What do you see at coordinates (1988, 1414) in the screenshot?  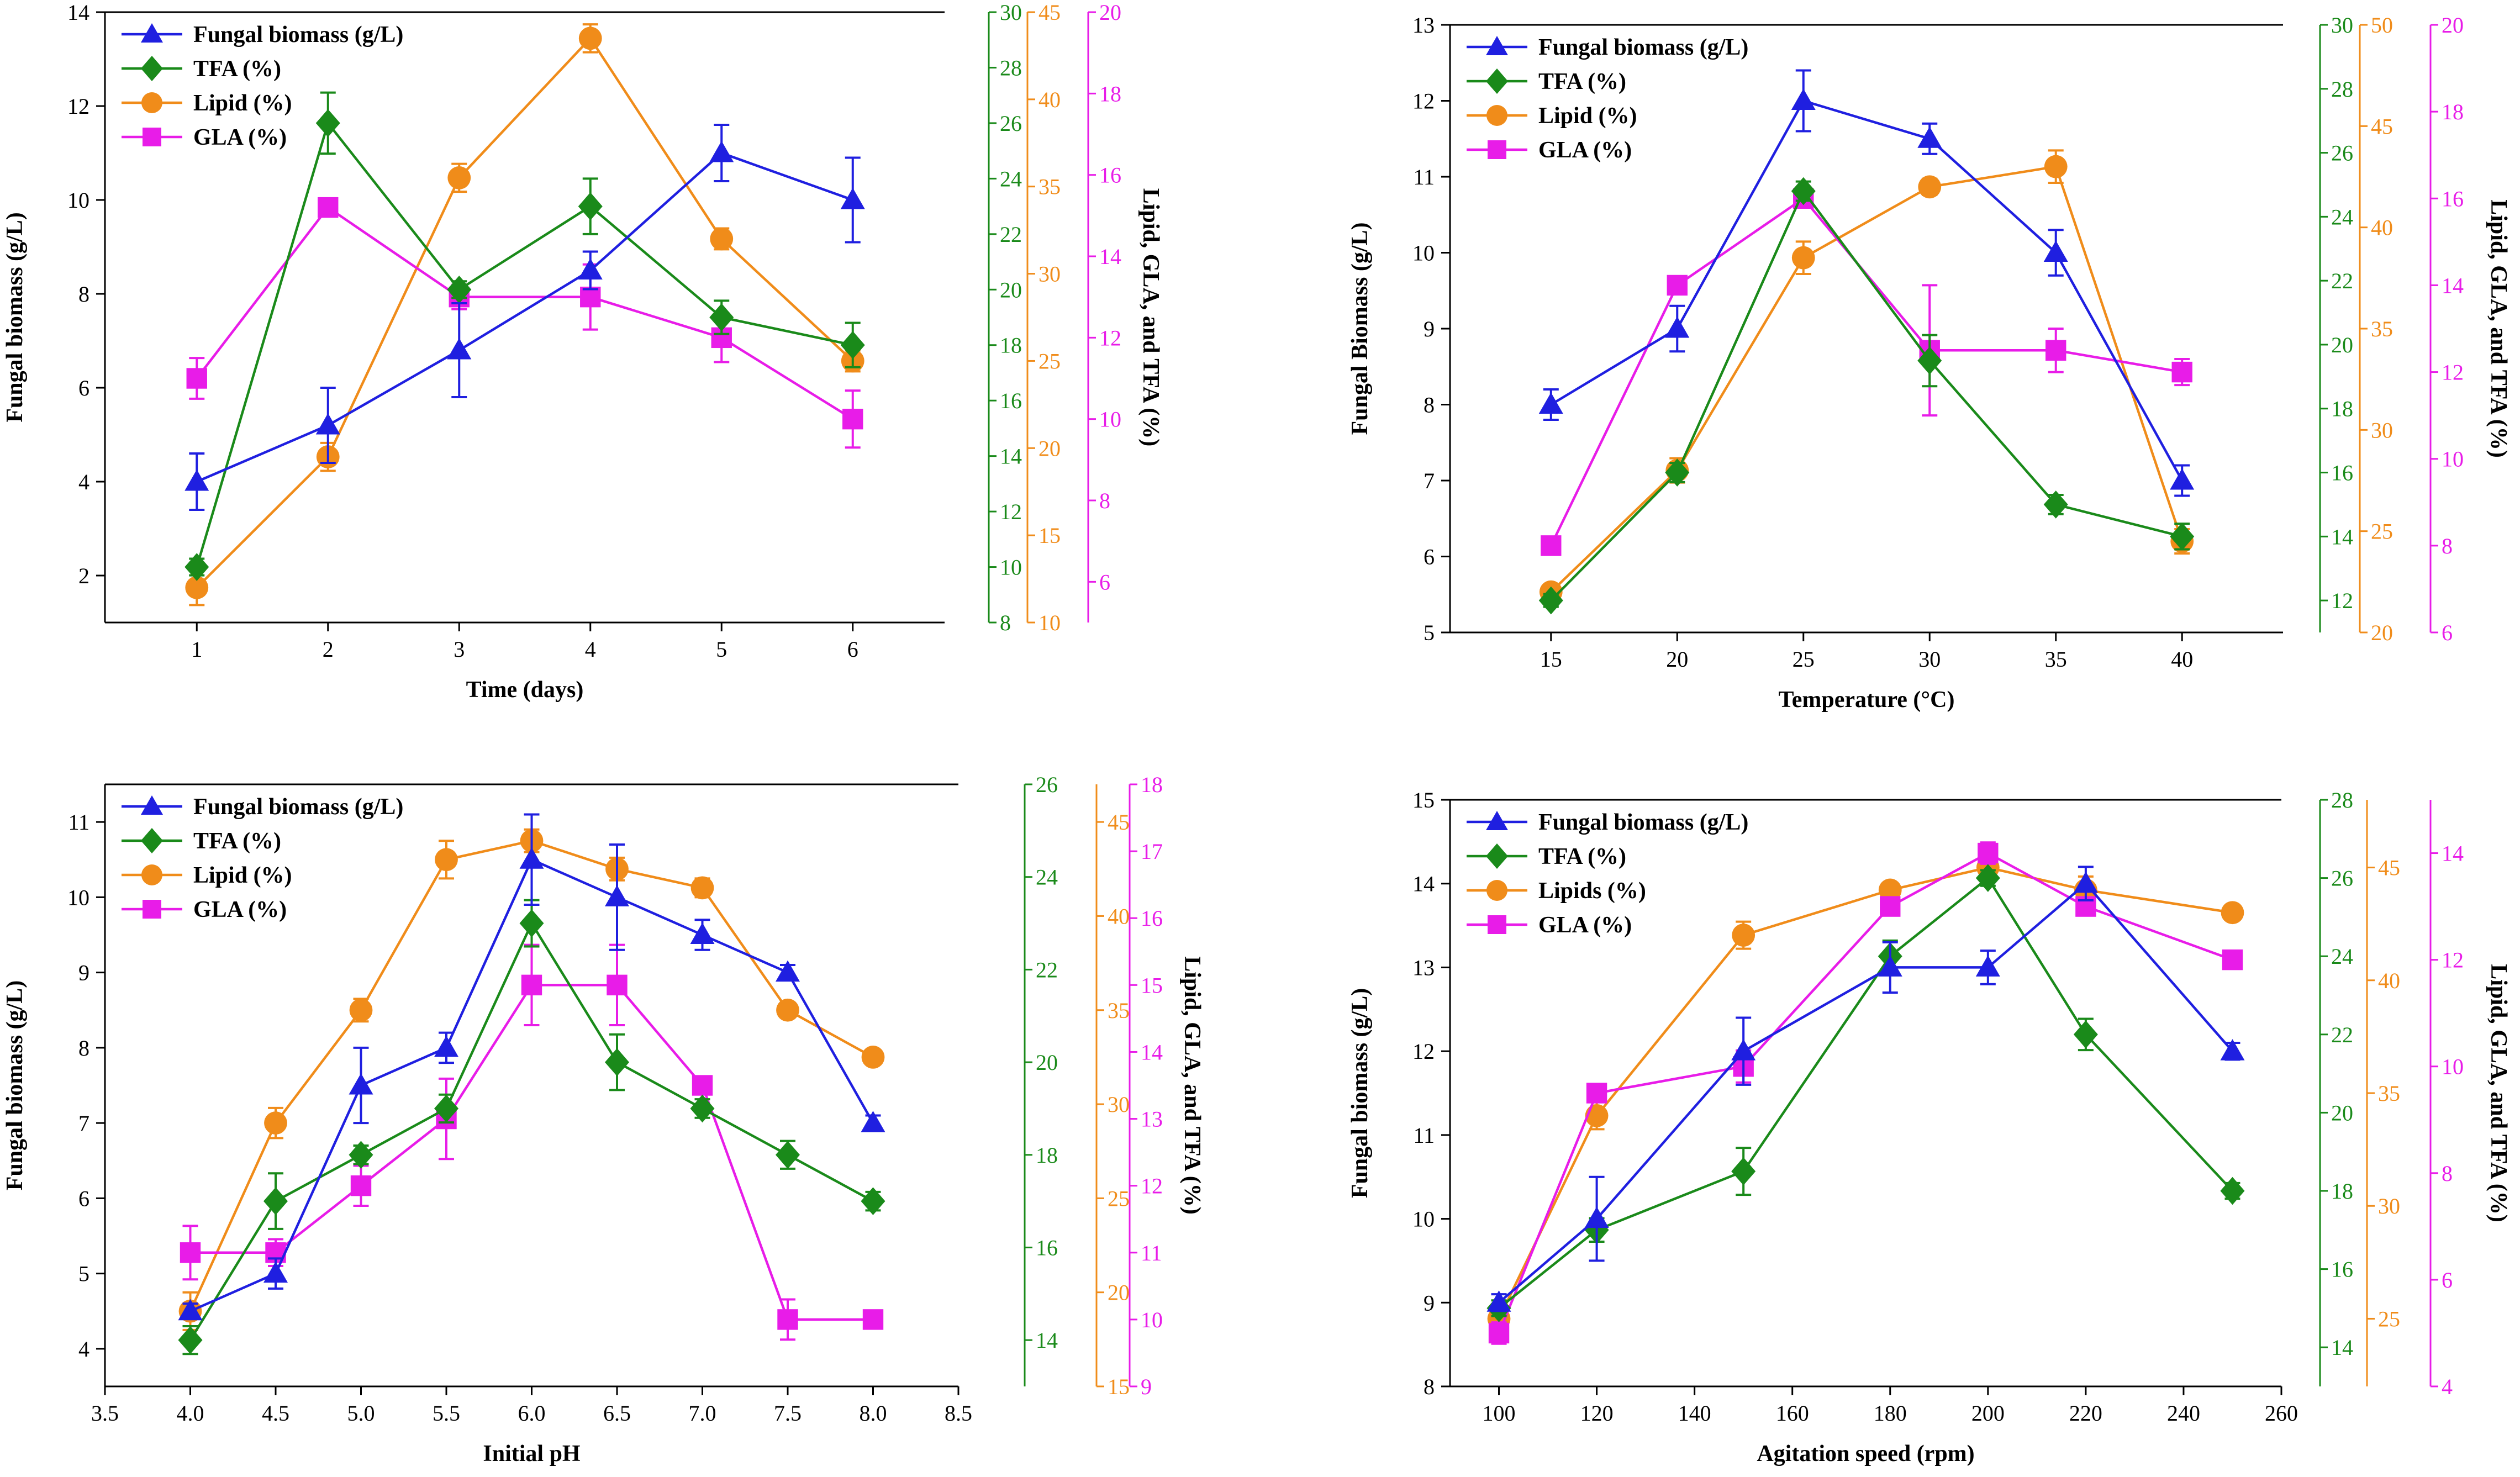 I see `x-tick-label: 200` at bounding box center [1988, 1414].